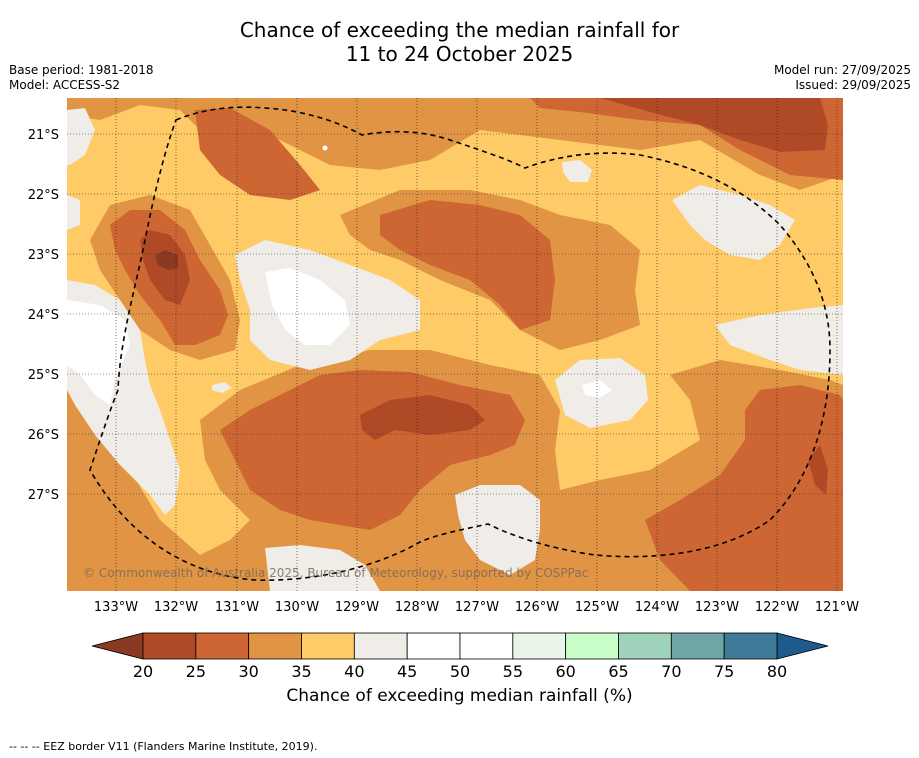  What do you see at coordinates (354, 671) in the screenshot?
I see `colorbar-tick-label: 40` at bounding box center [354, 671].